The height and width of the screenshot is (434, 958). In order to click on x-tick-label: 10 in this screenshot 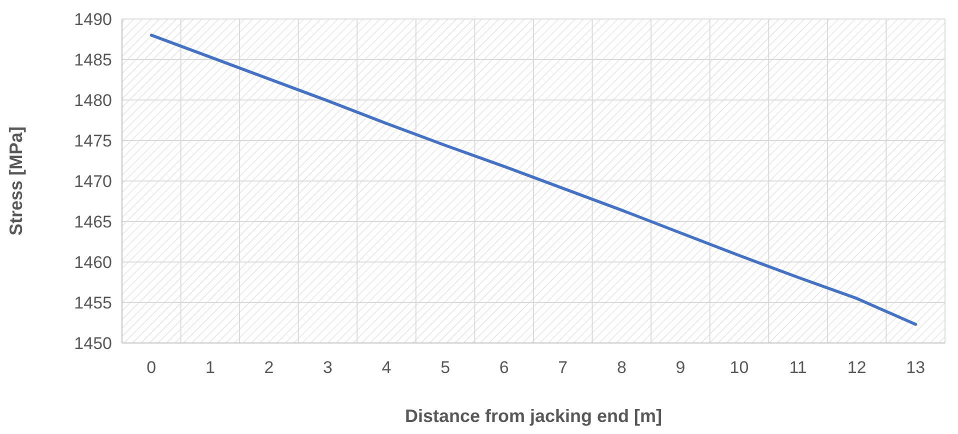, I will do `click(739, 367)`.